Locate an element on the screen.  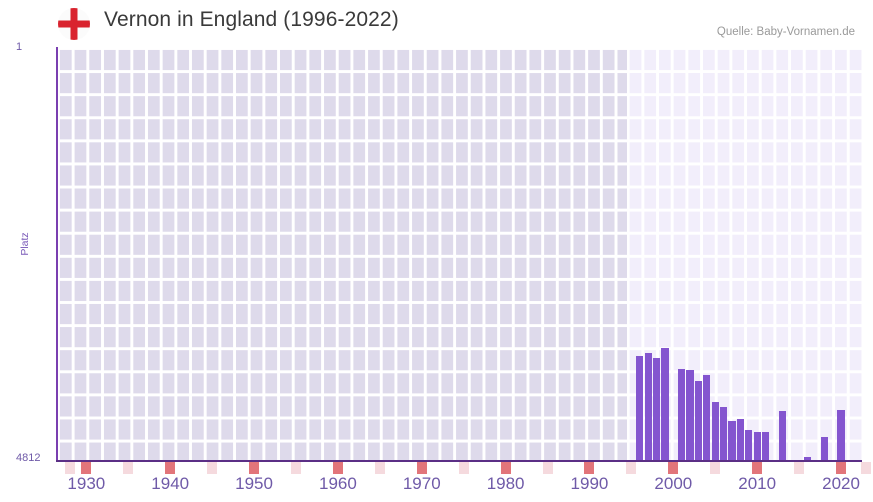
x-tick-minor-1975 is located at coordinates (463, 468).